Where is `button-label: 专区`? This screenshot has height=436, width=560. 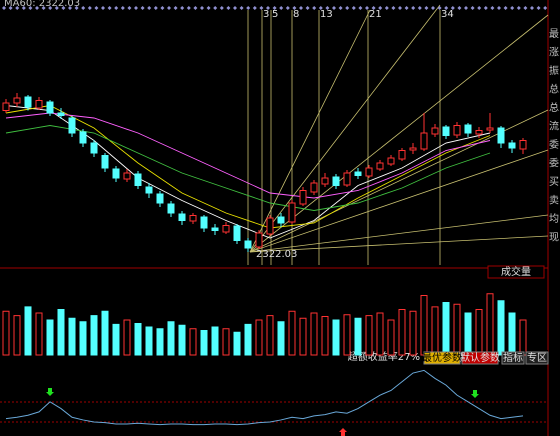
button-label: 专区 is located at coordinates (537, 357).